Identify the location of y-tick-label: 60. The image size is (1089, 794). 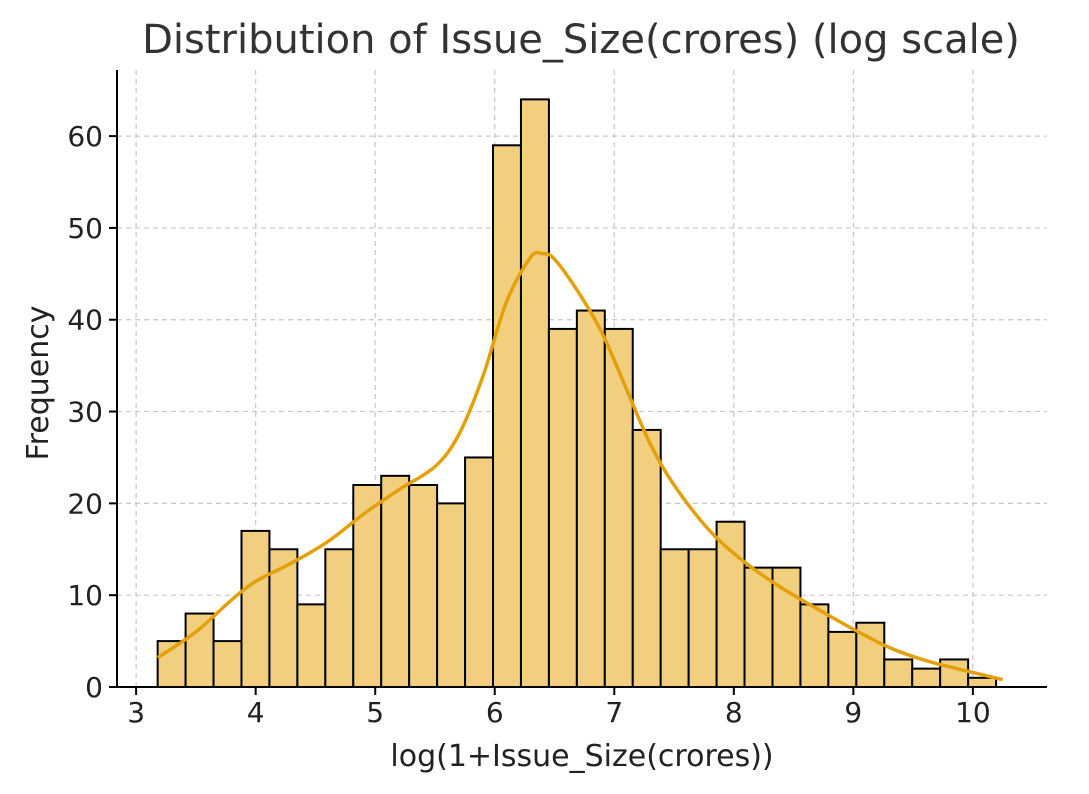
(85, 136).